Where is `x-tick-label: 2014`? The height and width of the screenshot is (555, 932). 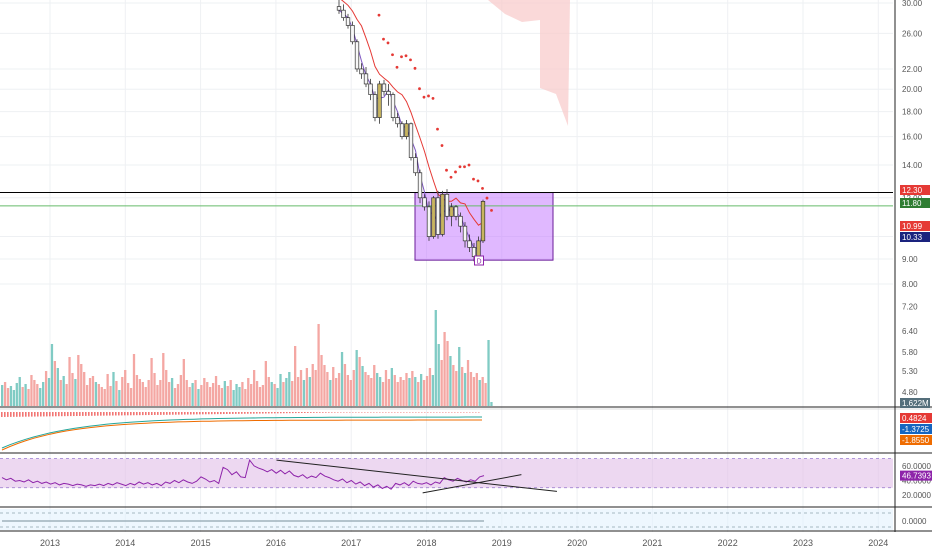
x-tick-label: 2014 is located at coordinates (125, 543).